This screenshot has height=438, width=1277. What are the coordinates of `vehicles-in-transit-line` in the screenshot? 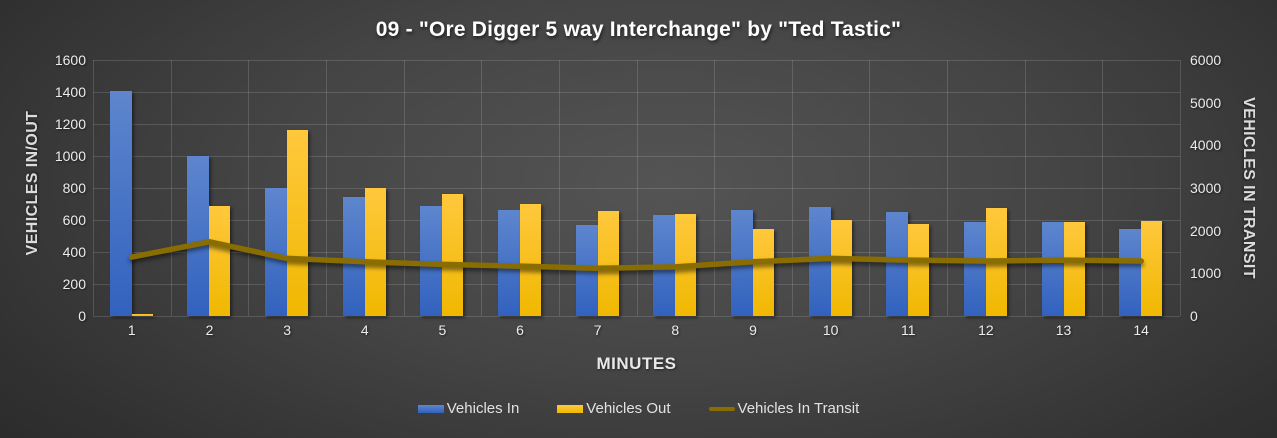 It's located at (636, 255).